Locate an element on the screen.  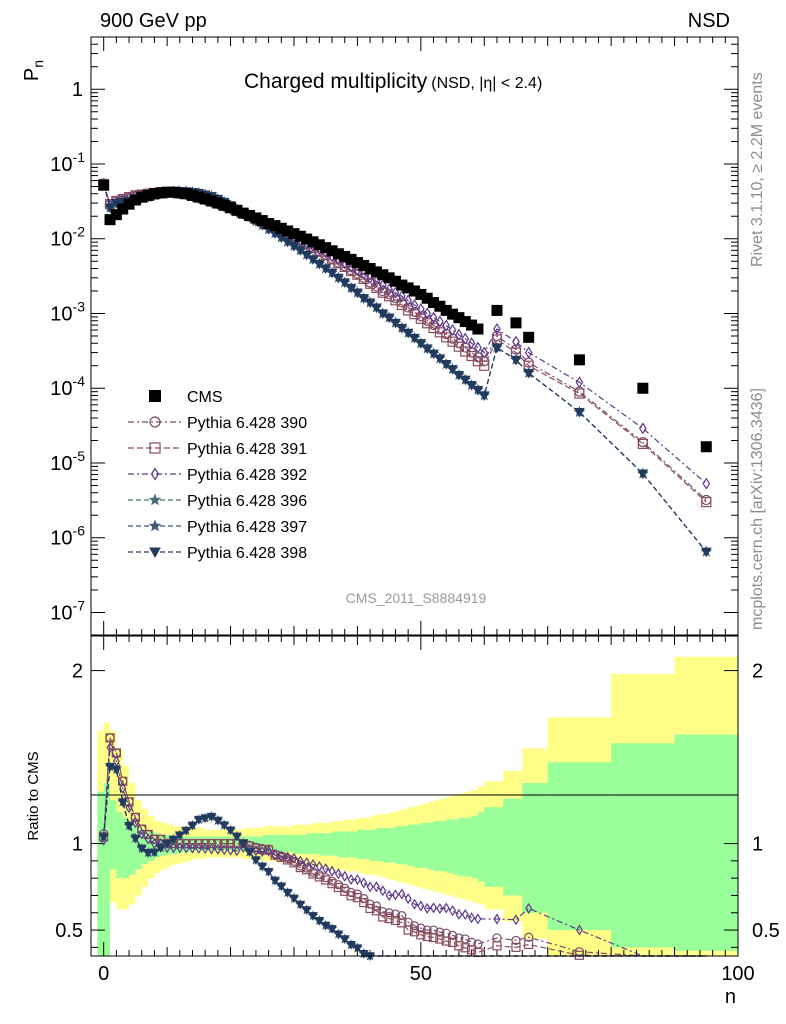
top-y-tick-label: 10⁻⁷ is located at coordinates (67, 610).